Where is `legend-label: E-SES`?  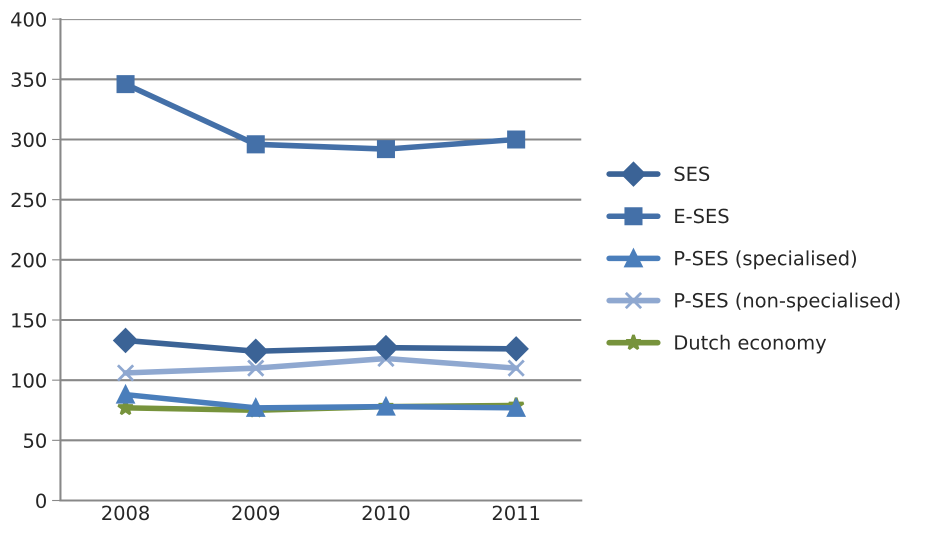 legend-label: E-SES is located at coordinates (702, 216).